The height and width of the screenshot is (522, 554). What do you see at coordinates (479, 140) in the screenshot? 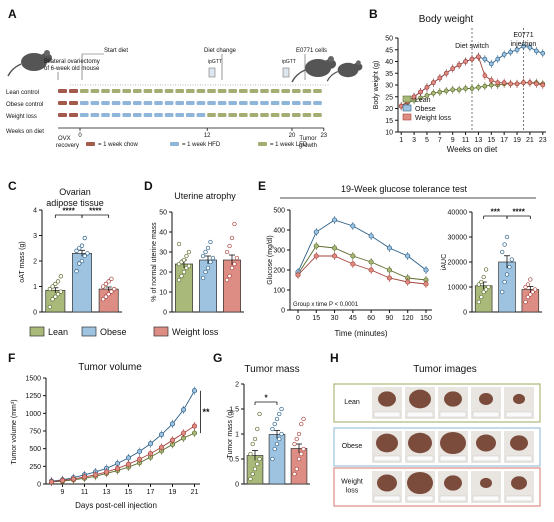
I see `chart-b-x-tick-label: 13` at bounding box center [479, 140].